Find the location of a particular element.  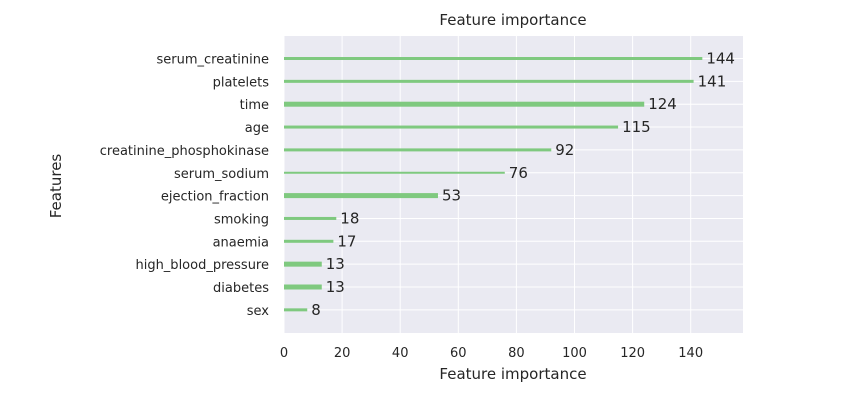

x-tick-label: 20 is located at coordinates (342, 353).